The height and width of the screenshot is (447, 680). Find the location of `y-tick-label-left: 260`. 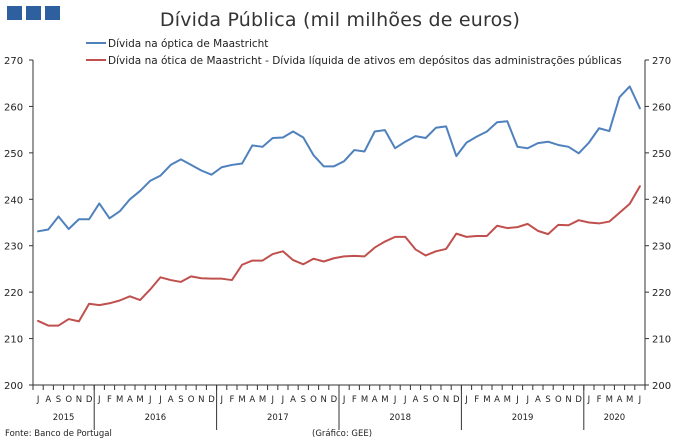

y-tick-label-left: 260 is located at coordinates (13, 107).